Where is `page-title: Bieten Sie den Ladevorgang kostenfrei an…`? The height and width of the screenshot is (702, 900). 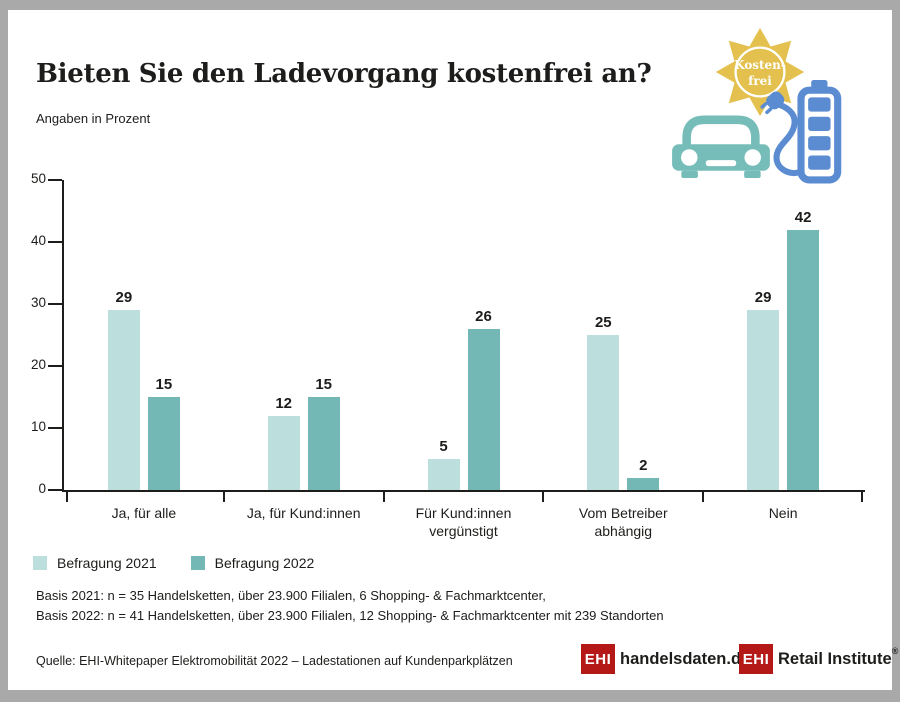
page-title: Bieten Sie den Ladevorgang kostenfrei an… is located at coordinates (344, 74).